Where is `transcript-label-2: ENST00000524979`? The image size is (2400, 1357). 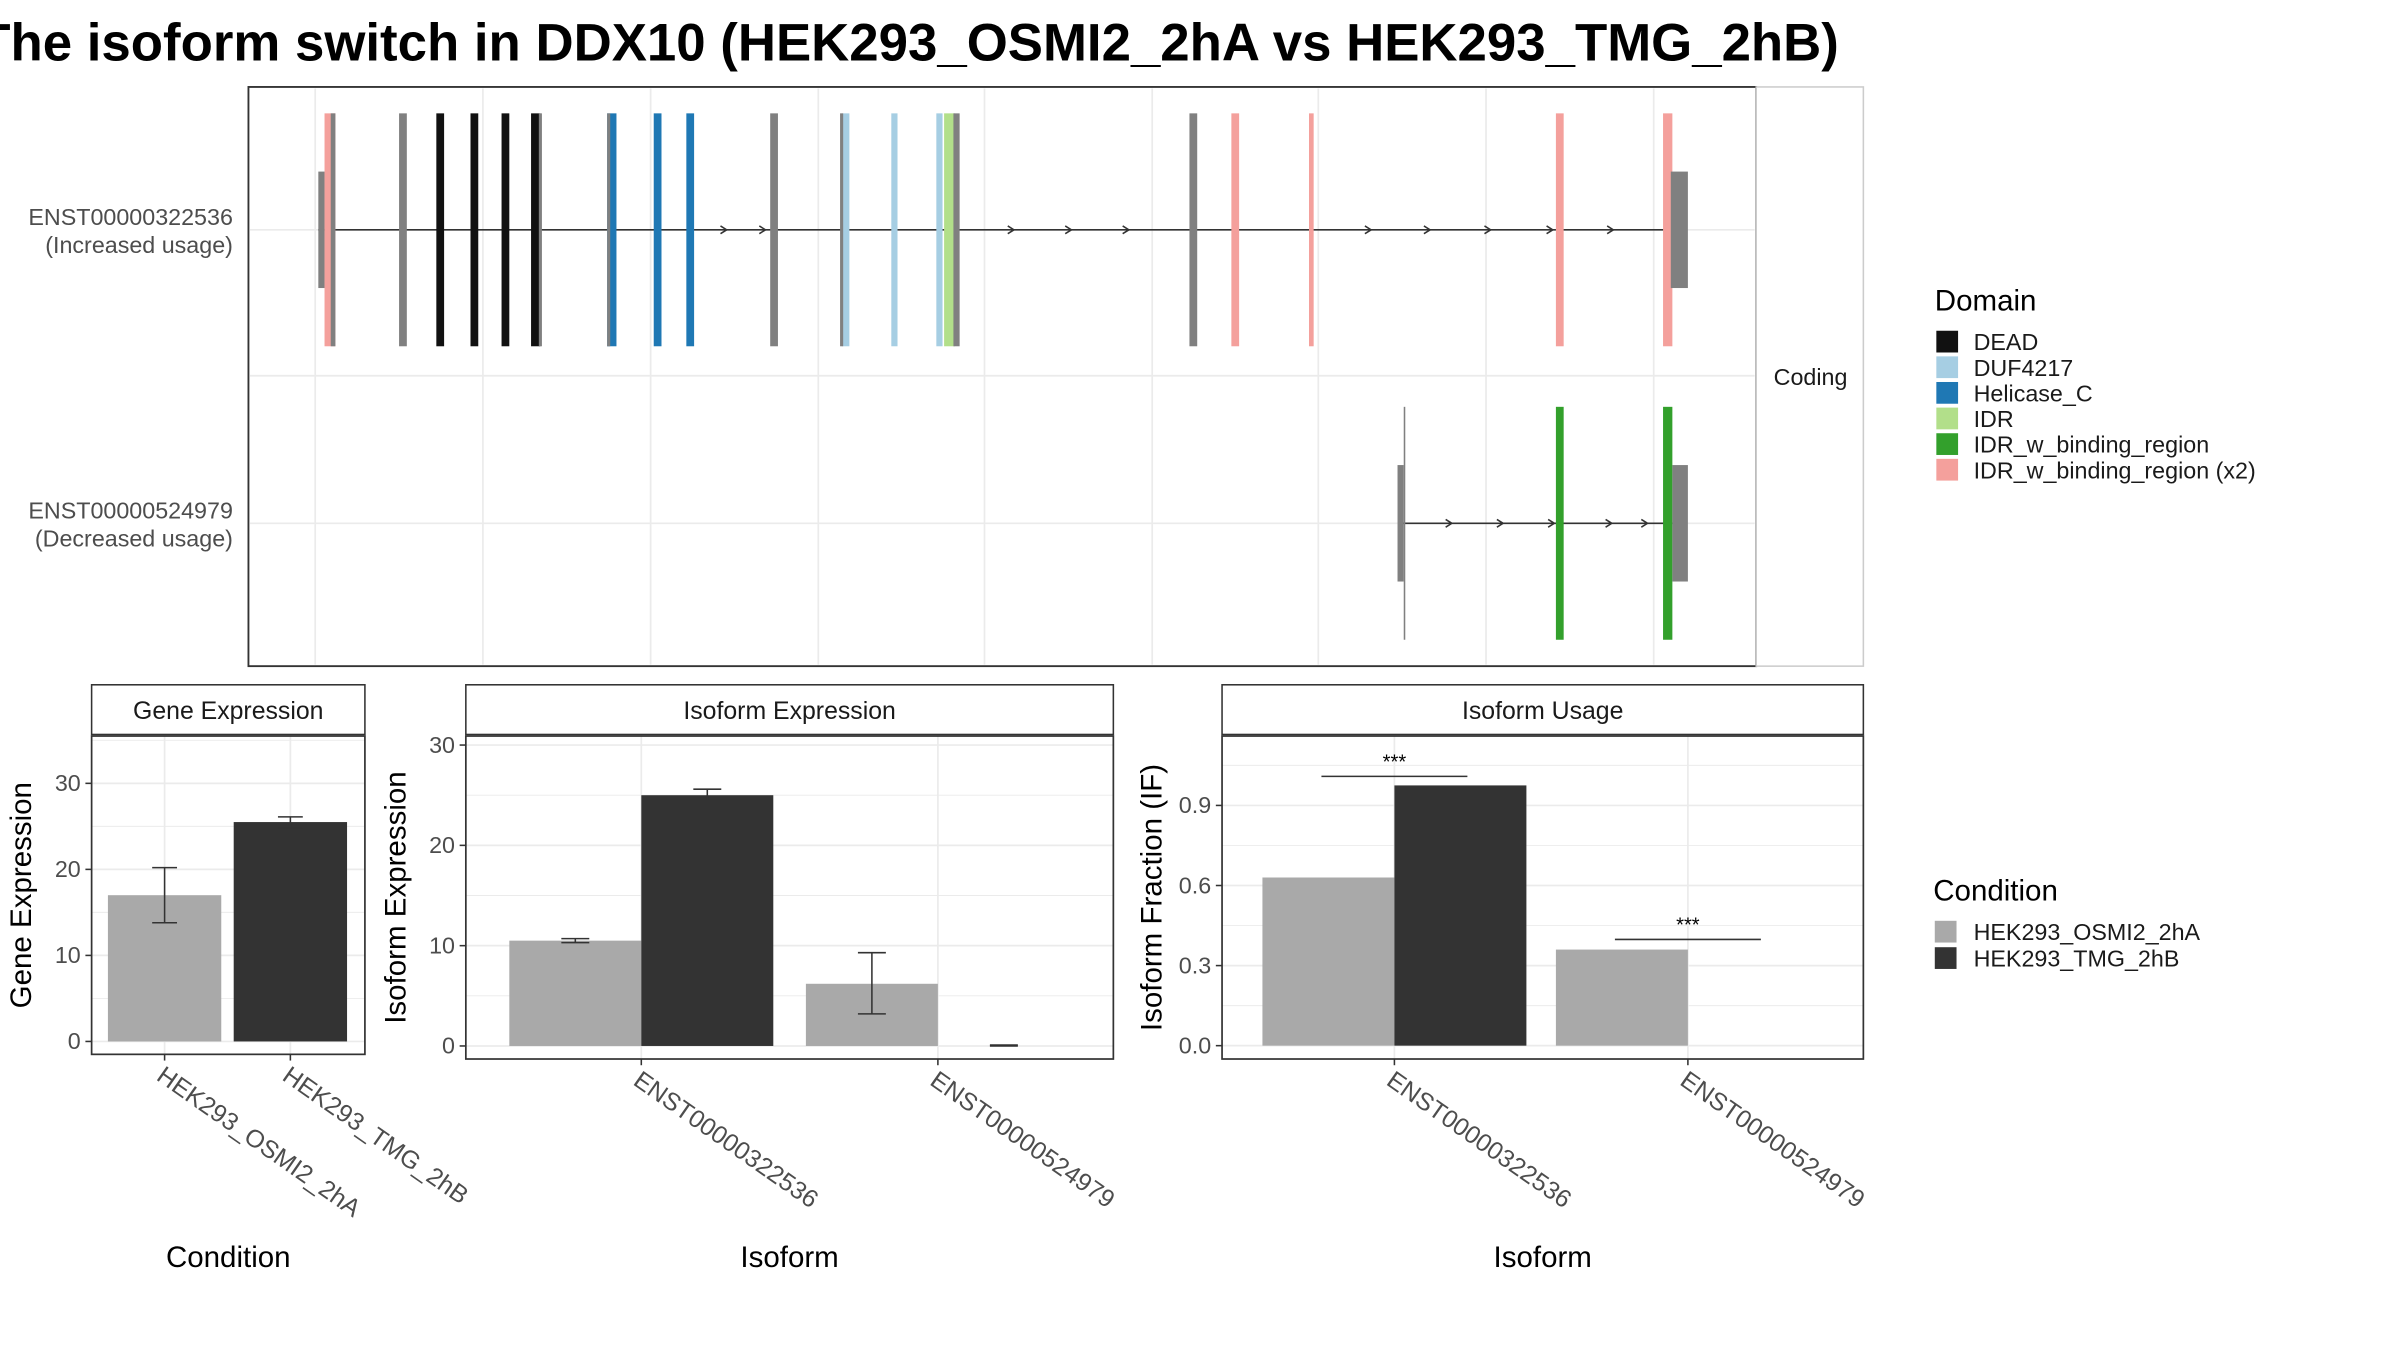 transcript-label-2: ENST00000524979 is located at coordinates (130, 511).